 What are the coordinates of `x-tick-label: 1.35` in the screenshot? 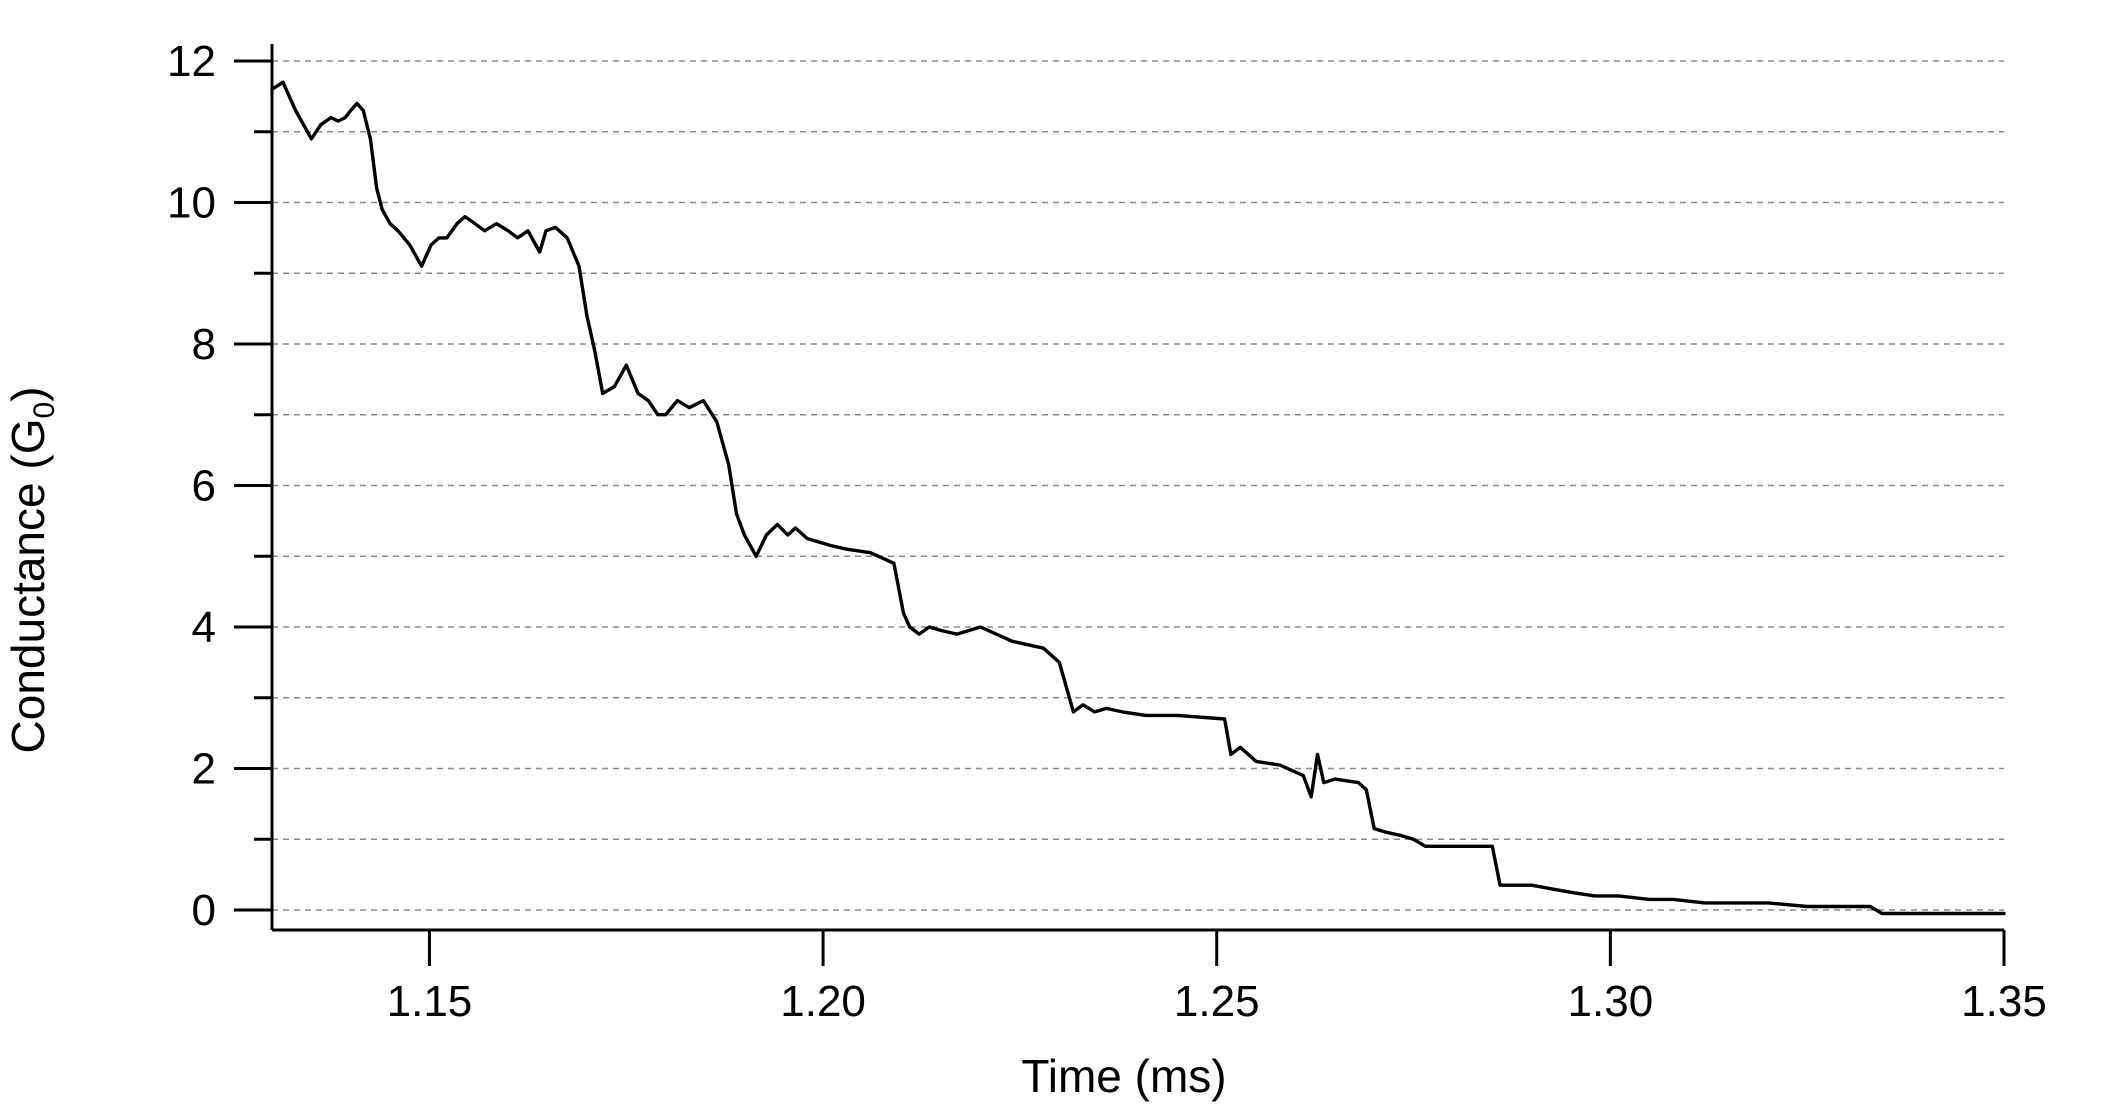 It's located at (2004, 1001).